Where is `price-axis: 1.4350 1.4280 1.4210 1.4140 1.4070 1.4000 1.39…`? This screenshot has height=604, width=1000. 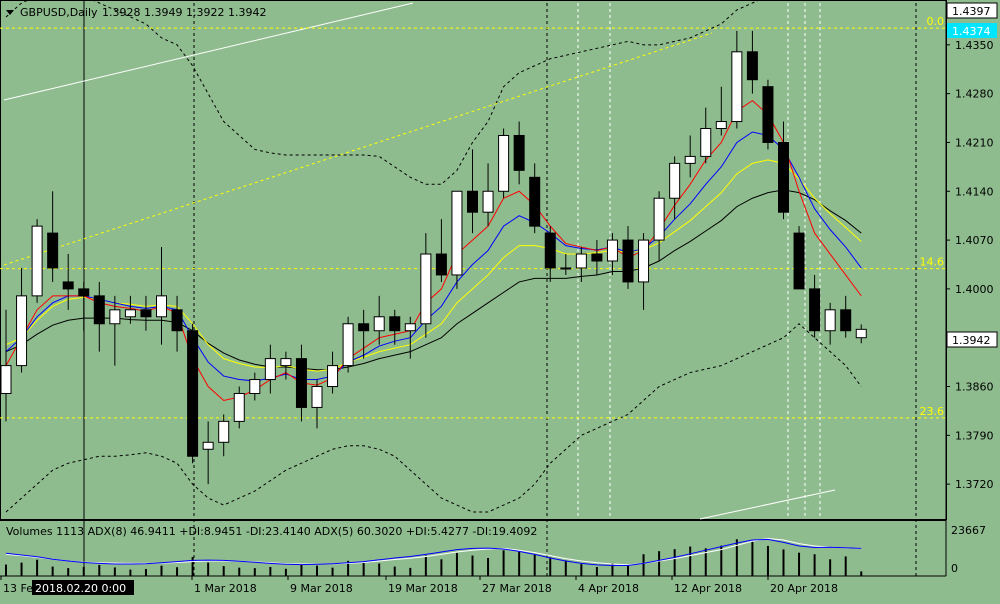 price-axis: 1.4350 1.4280 1.4210 1.4140 1.4070 1.4000 1.39… is located at coordinates (970, 265).